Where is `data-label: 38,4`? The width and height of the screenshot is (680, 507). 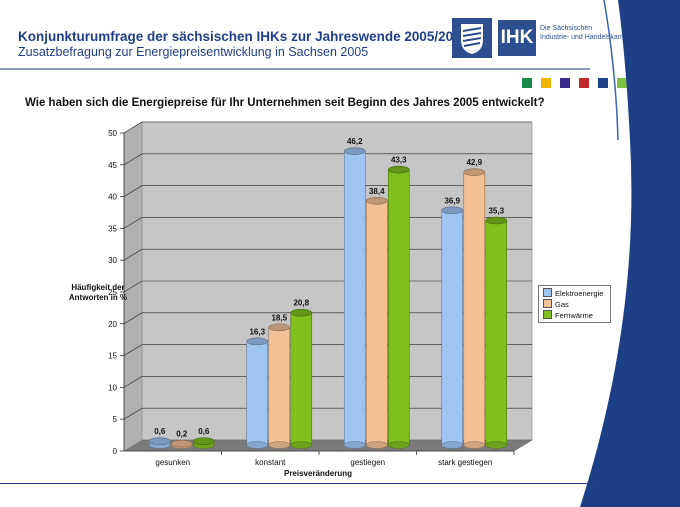 data-label: 38,4 is located at coordinates (377, 191).